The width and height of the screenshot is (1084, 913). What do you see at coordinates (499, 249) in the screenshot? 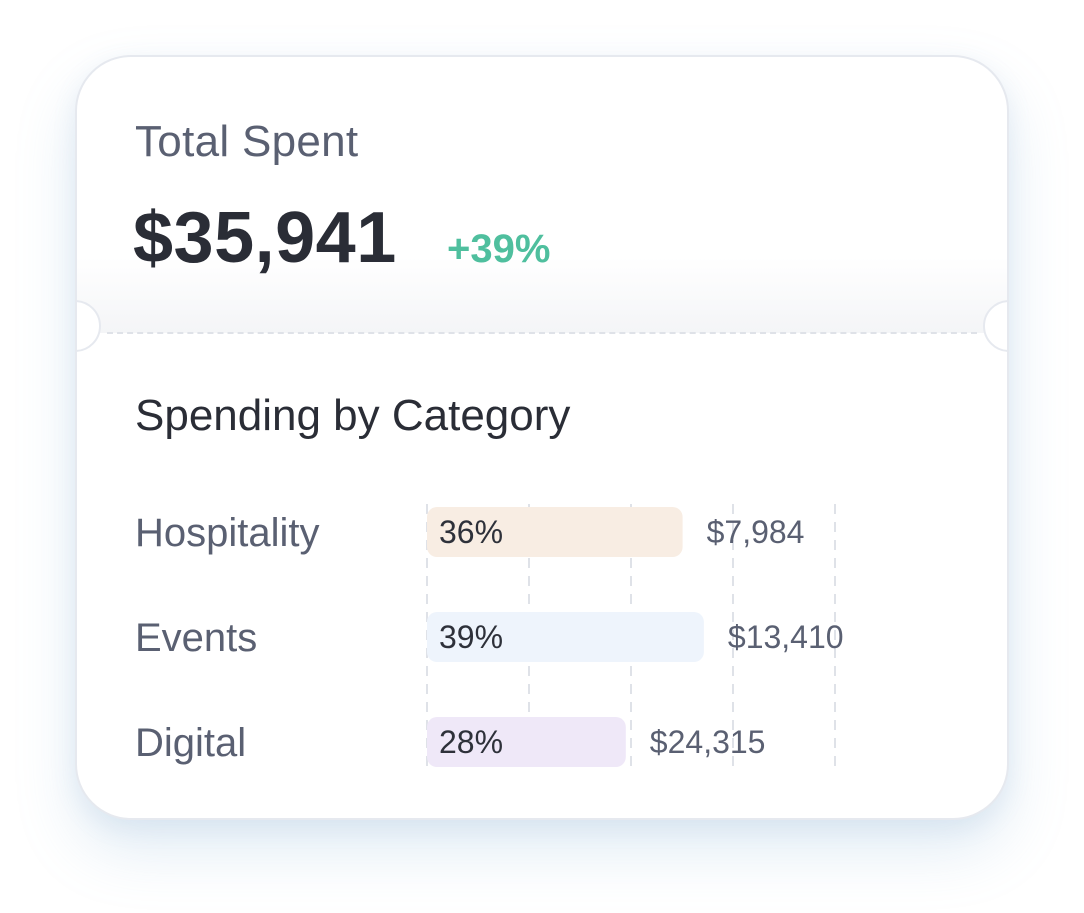
I see `total-change-badge: +39%` at bounding box center [499, 249].